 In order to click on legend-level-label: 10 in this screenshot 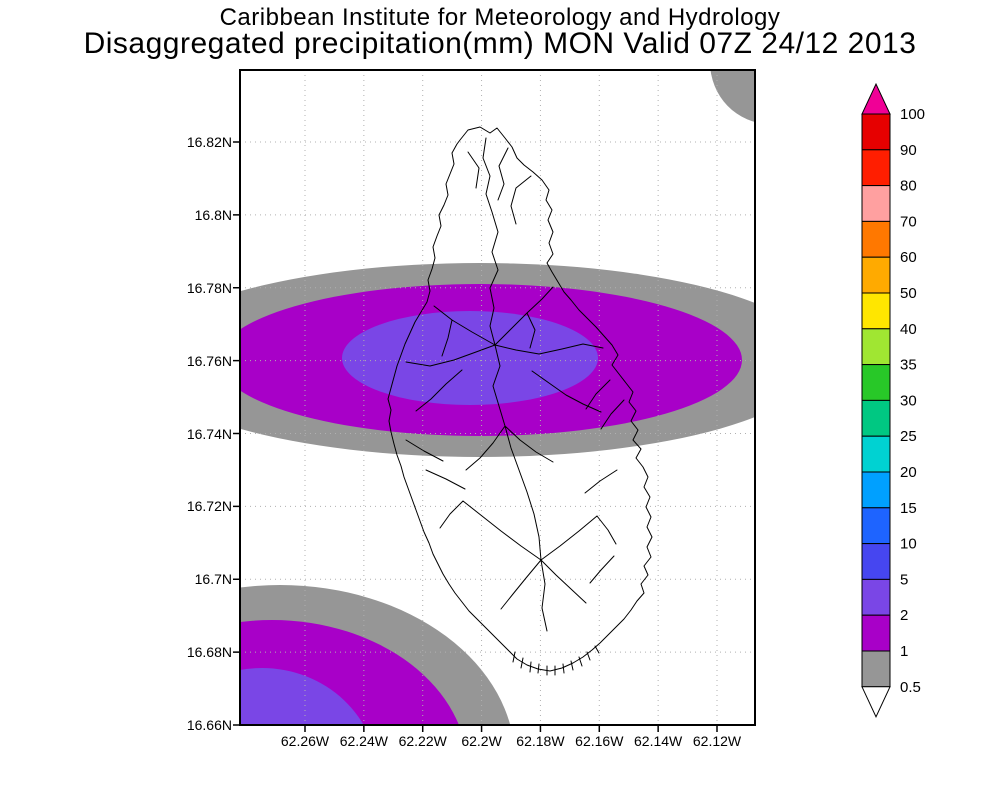, I will do `click(908, 544)`.